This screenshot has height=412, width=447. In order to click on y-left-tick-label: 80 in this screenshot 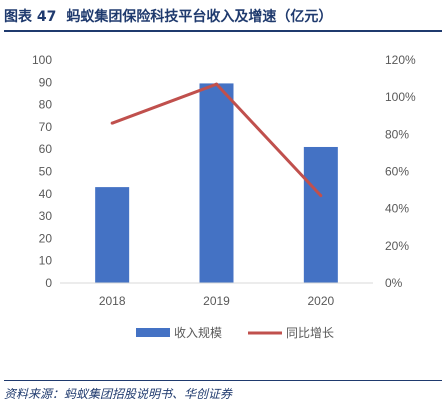, I will do `click(46, 105)`.